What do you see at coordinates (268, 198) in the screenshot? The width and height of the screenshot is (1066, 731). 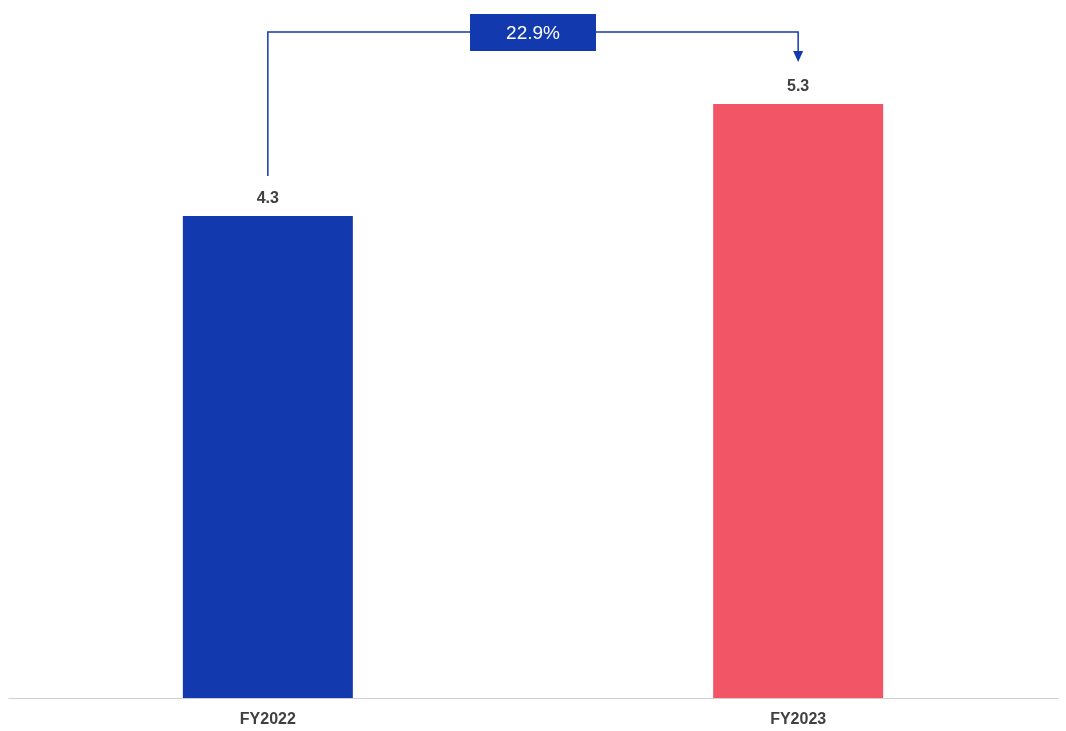 I see `data-label: 4.3` at bounding box center [268, 198].